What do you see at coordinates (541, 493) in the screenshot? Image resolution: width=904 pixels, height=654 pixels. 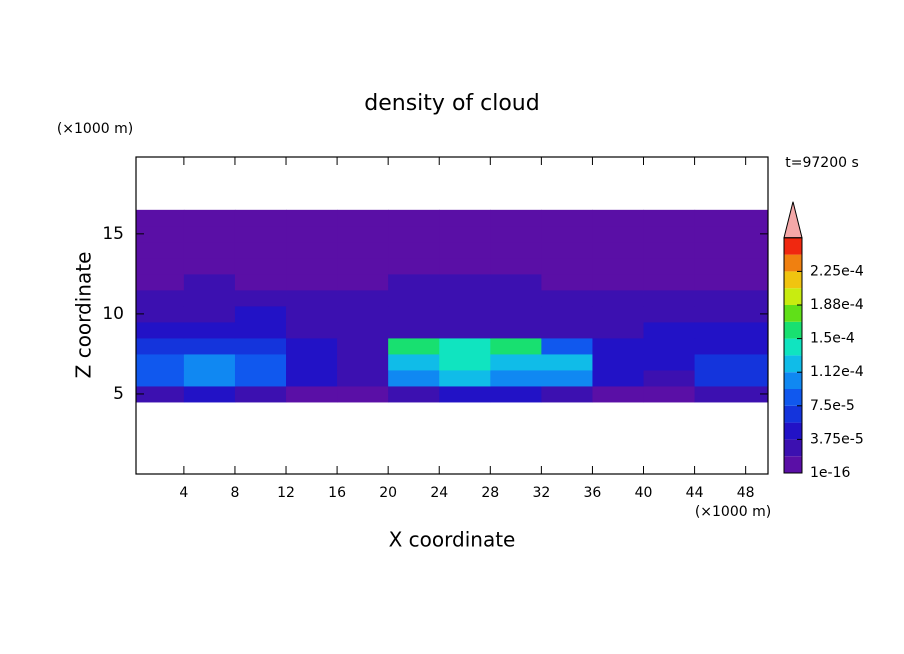 I see `x-tick-label: 32` at bounding box center [541, 493].